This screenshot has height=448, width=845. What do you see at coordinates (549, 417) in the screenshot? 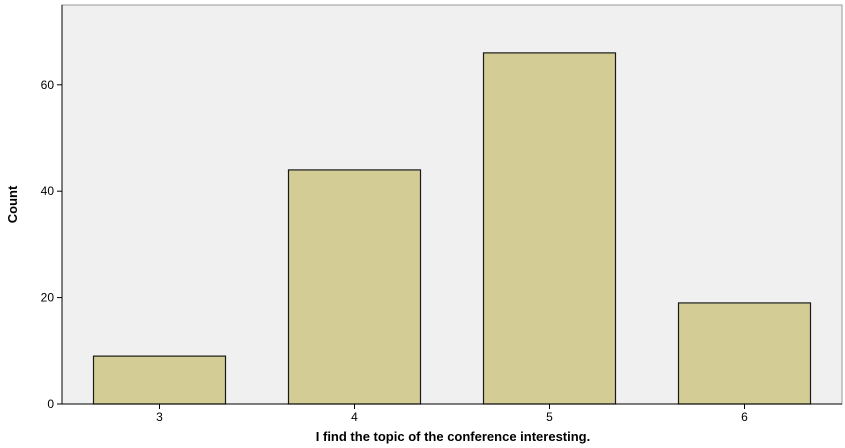
I see `x-tick-label: 5` at bounding box center [549, 417].